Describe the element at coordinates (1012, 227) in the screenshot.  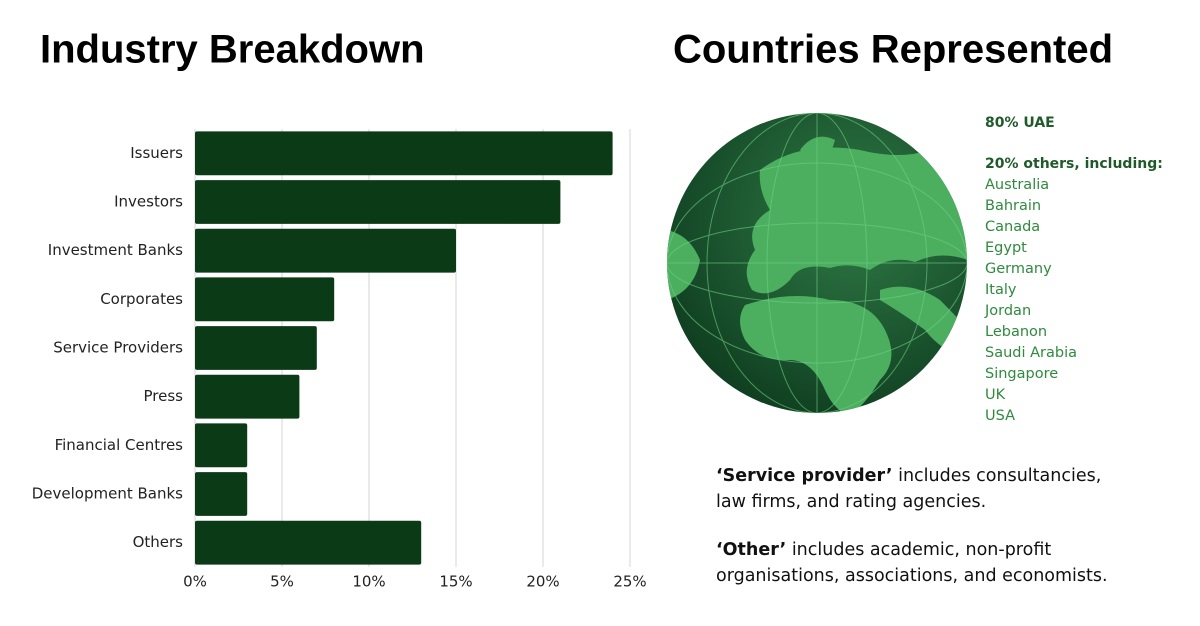
I see `country: Canada` at that location.